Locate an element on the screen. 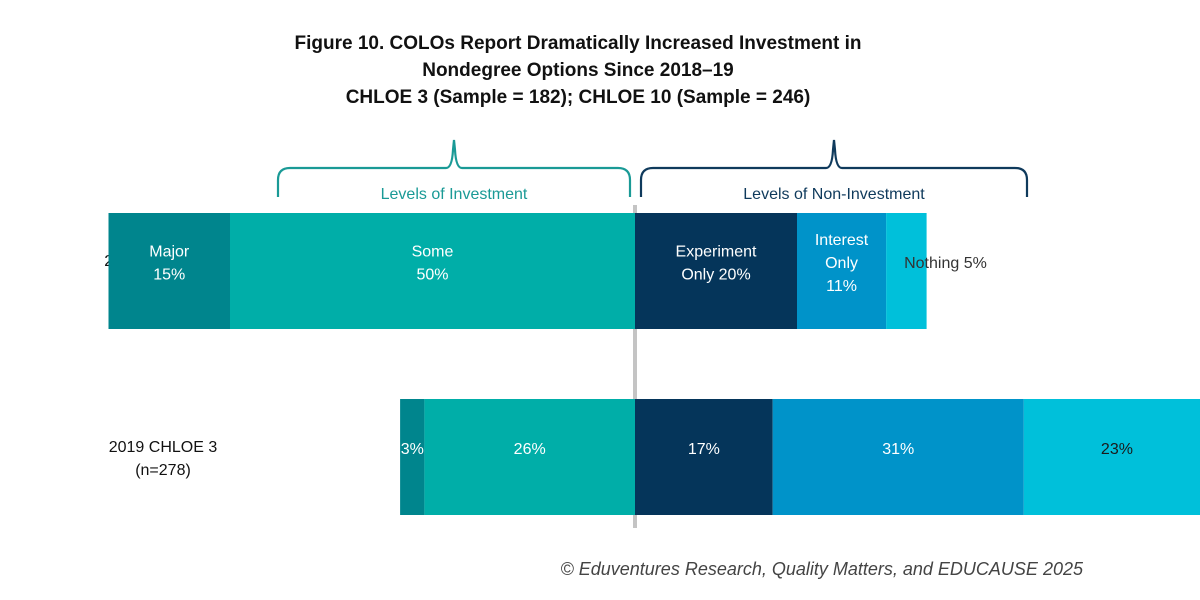 The image size is (1200, 600). data-label: Only 20% is located at coordinates (715, 275).